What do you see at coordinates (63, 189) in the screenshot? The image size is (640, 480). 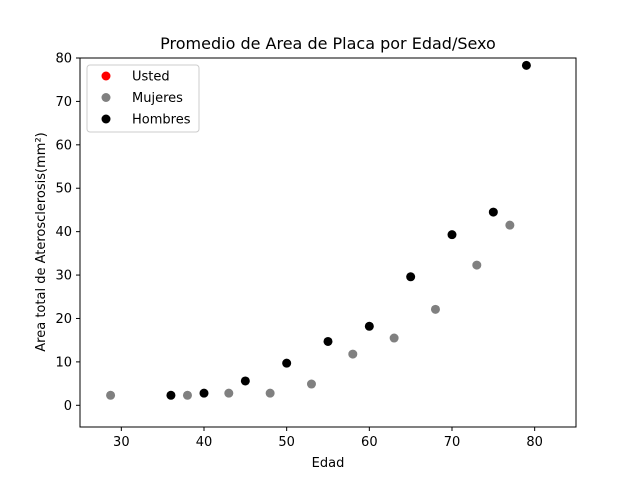 I see `y-tick-label: 50` at bounding box center [63, 189].